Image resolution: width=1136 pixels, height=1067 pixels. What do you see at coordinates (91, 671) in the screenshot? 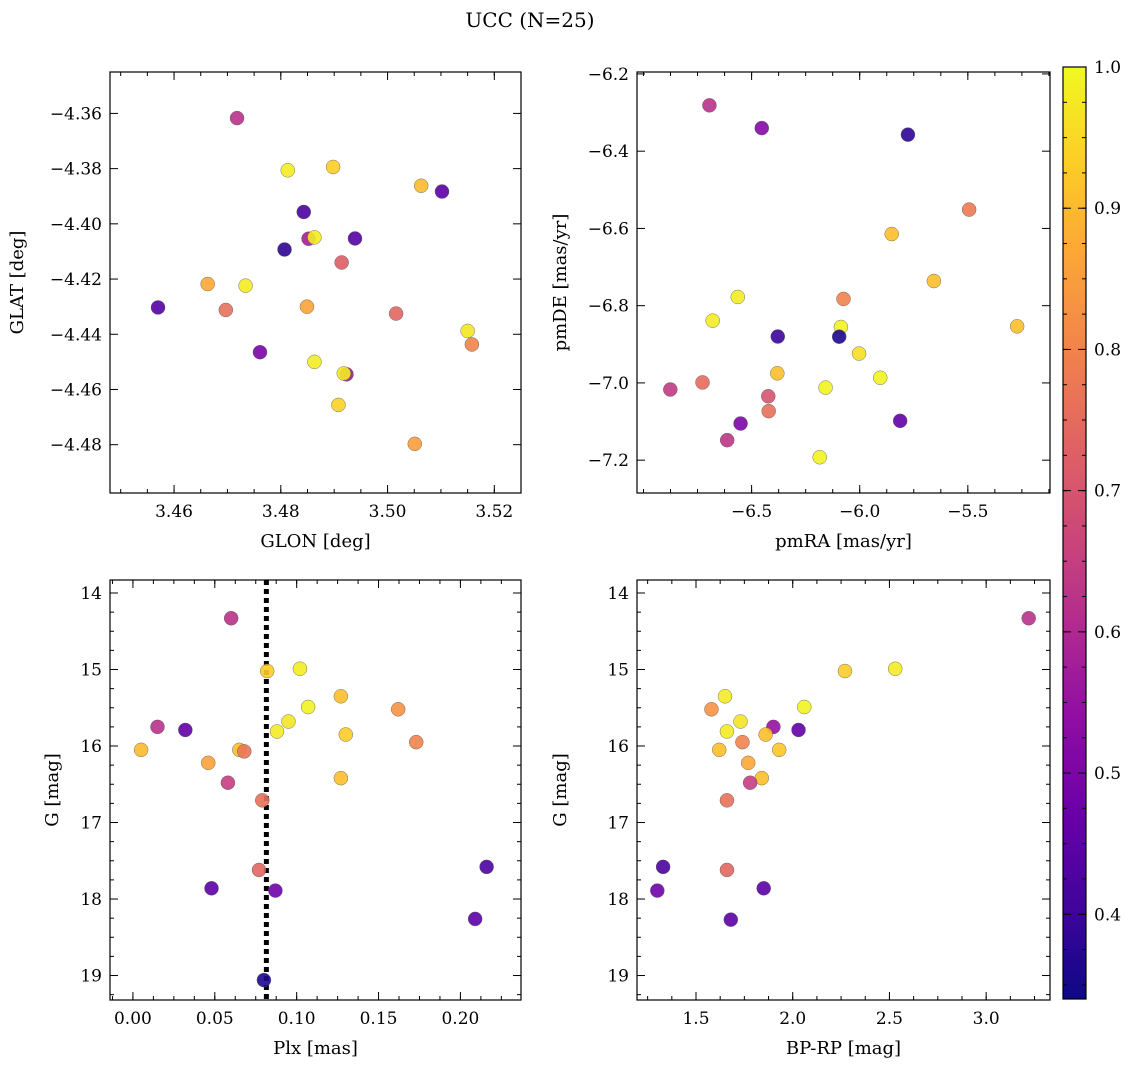
I see `y-tick-label: 15` at bounding box center [91, 671].